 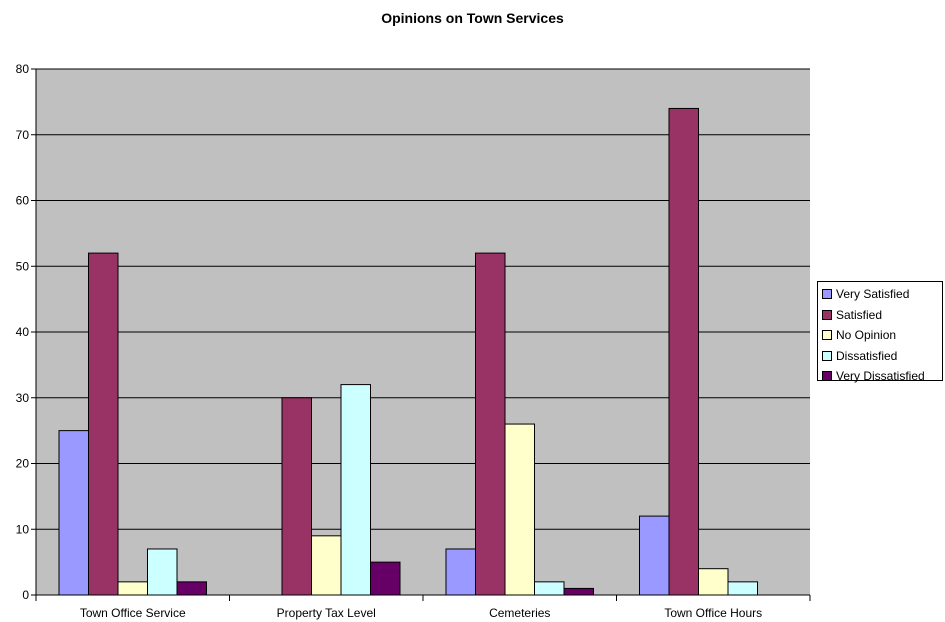 What do you see at coordinates (326, 613) in the screenshot?
I see `x-tick-label: Property Tax Level` at bounding box center [326, 613].